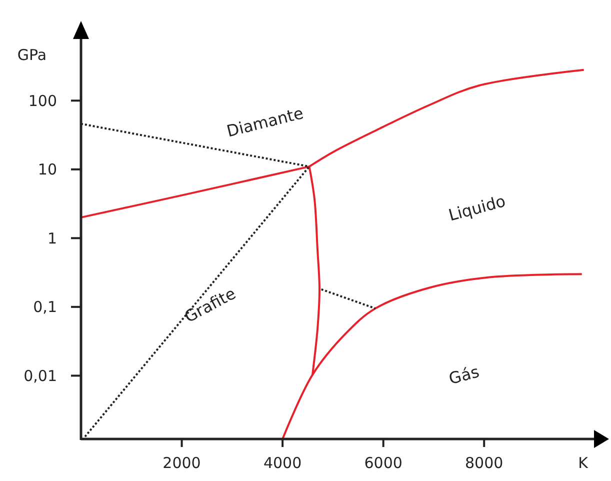  What do you see at coordinates (265, 122) in the screenshot?
I see `annotation: Diamante` at bounding box center [265, 122].